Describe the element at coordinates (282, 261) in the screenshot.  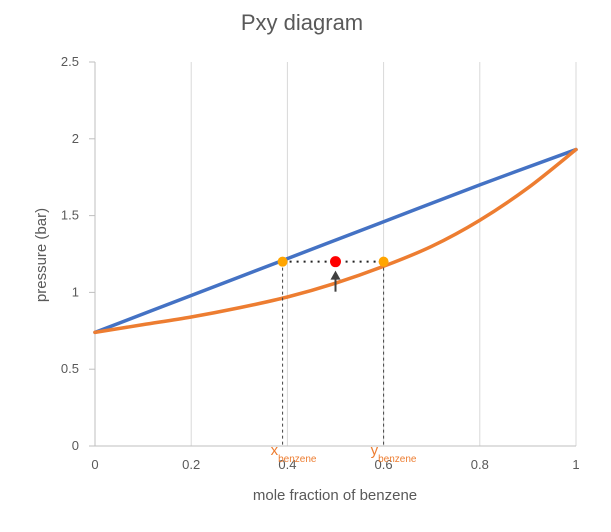
I see `liquid-point-marker` at that location.